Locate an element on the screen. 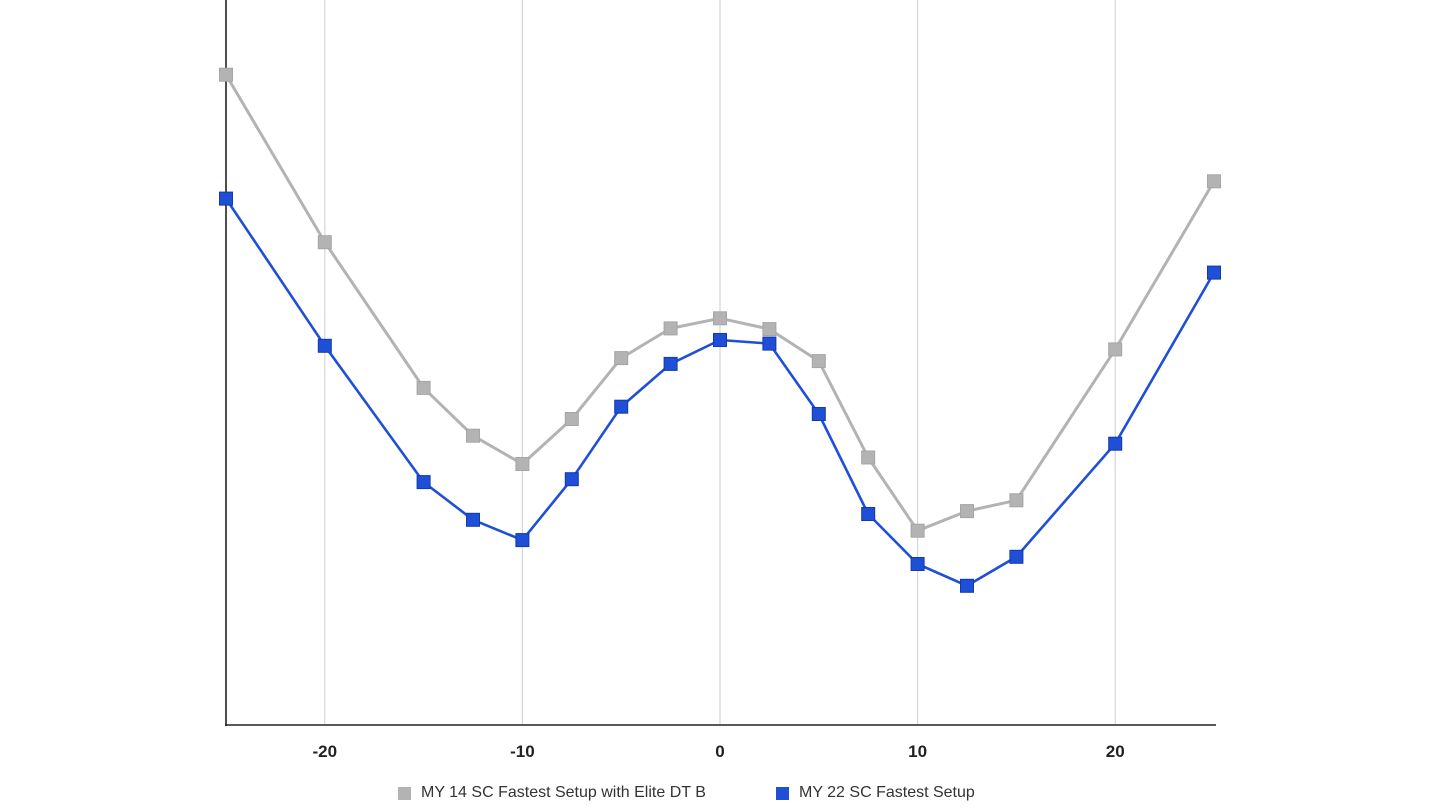 This screenshot has width=1440, height=810. legend-item-series-1: MY 14 SC Fastest Setup with Elite DT B is located at coordinates (552, 793).